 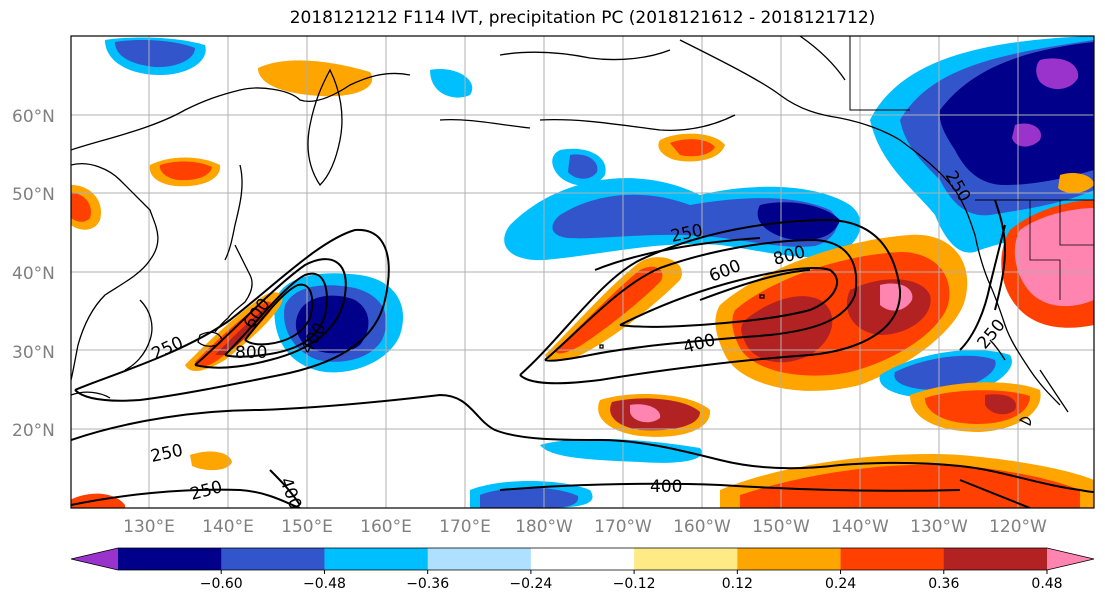 What do you see at coordinates (228, 527) in the screenshot?
I see `lon-label: 140°E` at bounding box center [228, 527].